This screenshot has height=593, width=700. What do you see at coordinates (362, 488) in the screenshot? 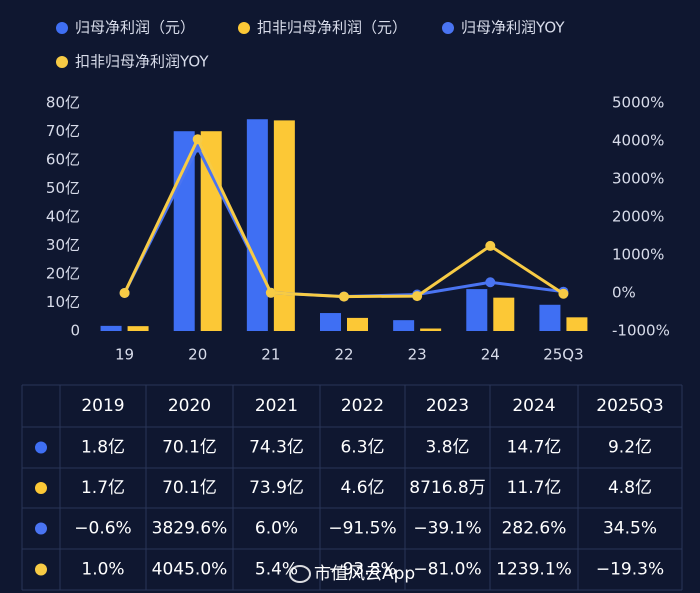
I see `table-cell: 4.6亿` at bounding box center [362, 488].